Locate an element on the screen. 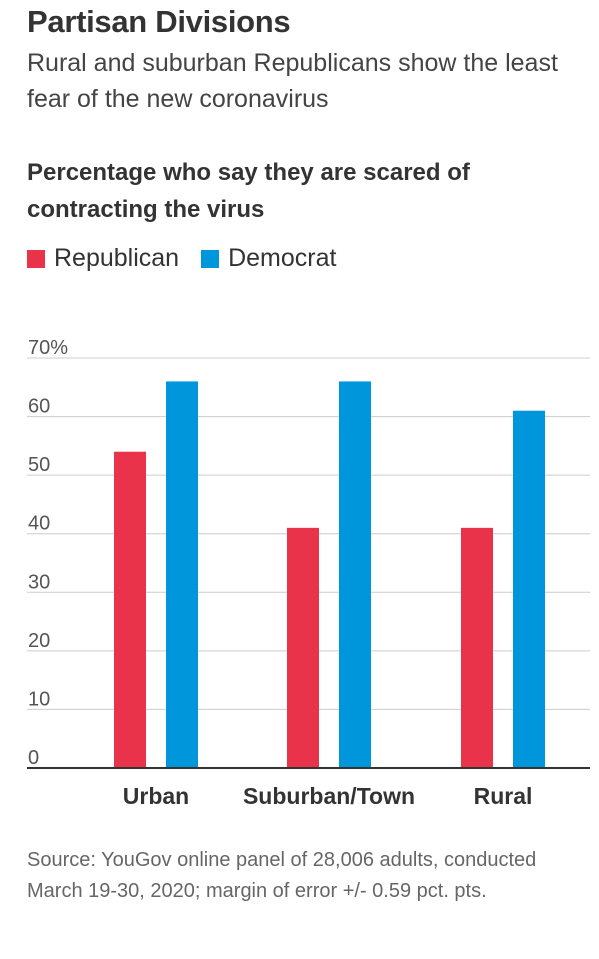  y-tick-label: 30 is located at coordinates (39, 582).